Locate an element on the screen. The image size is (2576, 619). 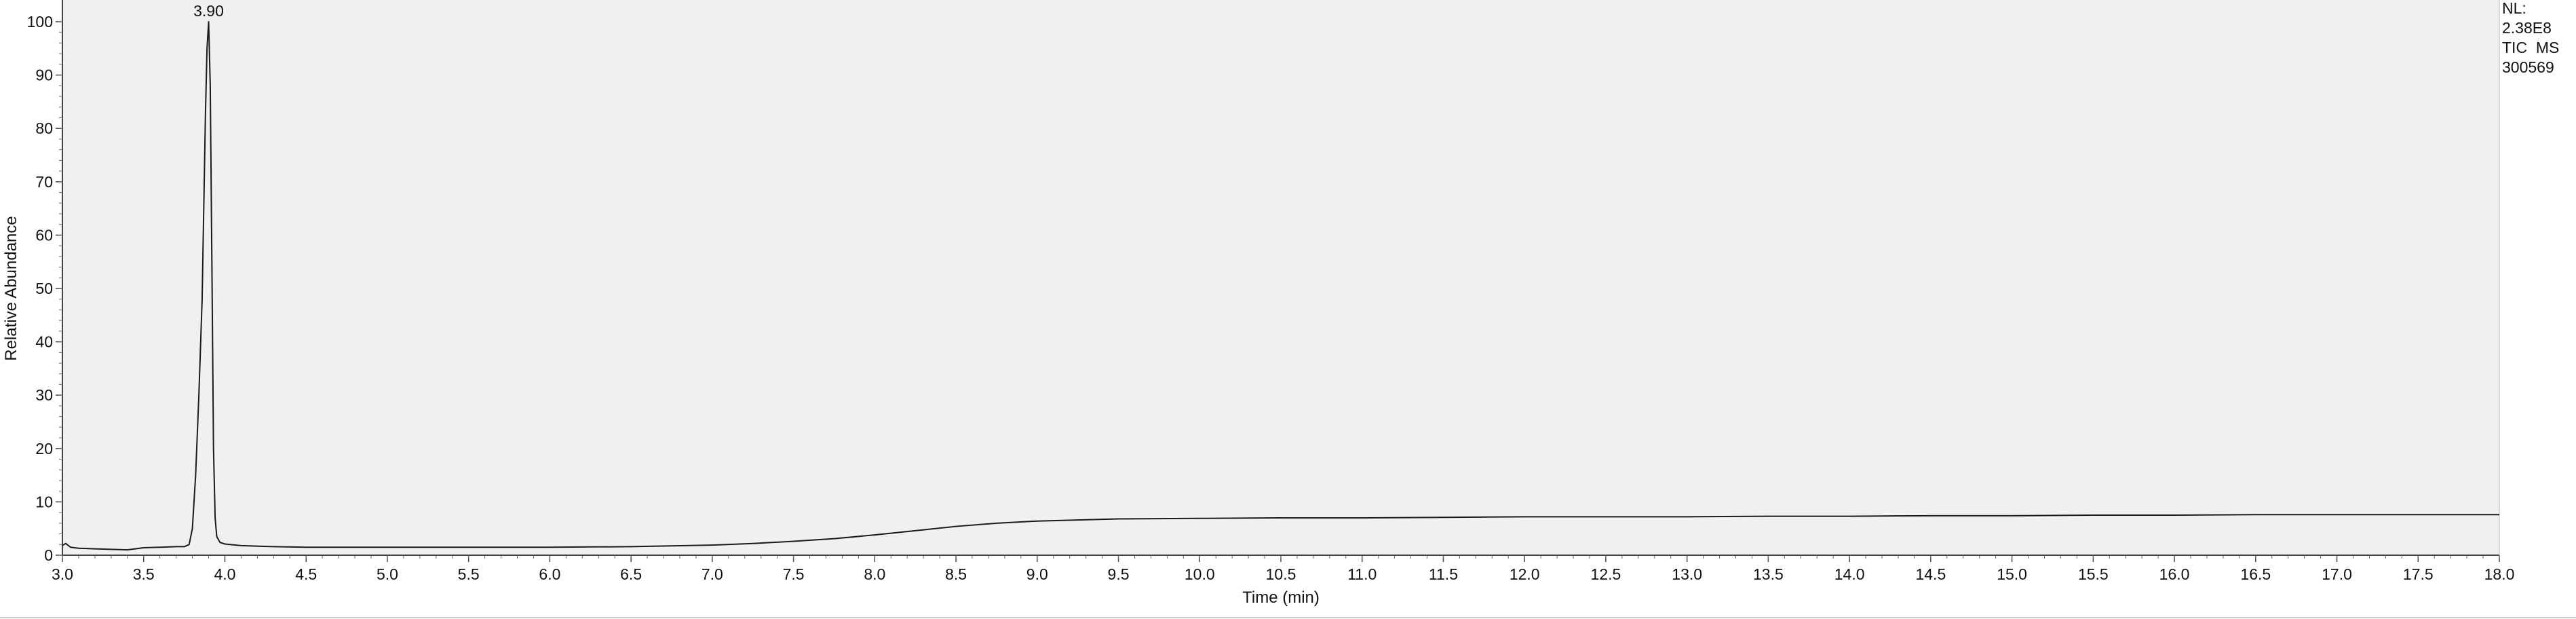
info-line-scan-filter: TIC MS is located at coordinates (2530, 47).